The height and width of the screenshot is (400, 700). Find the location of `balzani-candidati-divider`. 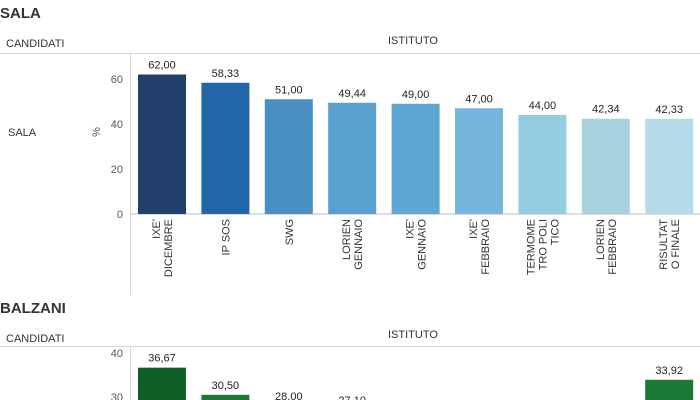

balzani-candidati-divider is located at coordinates (130, 373).